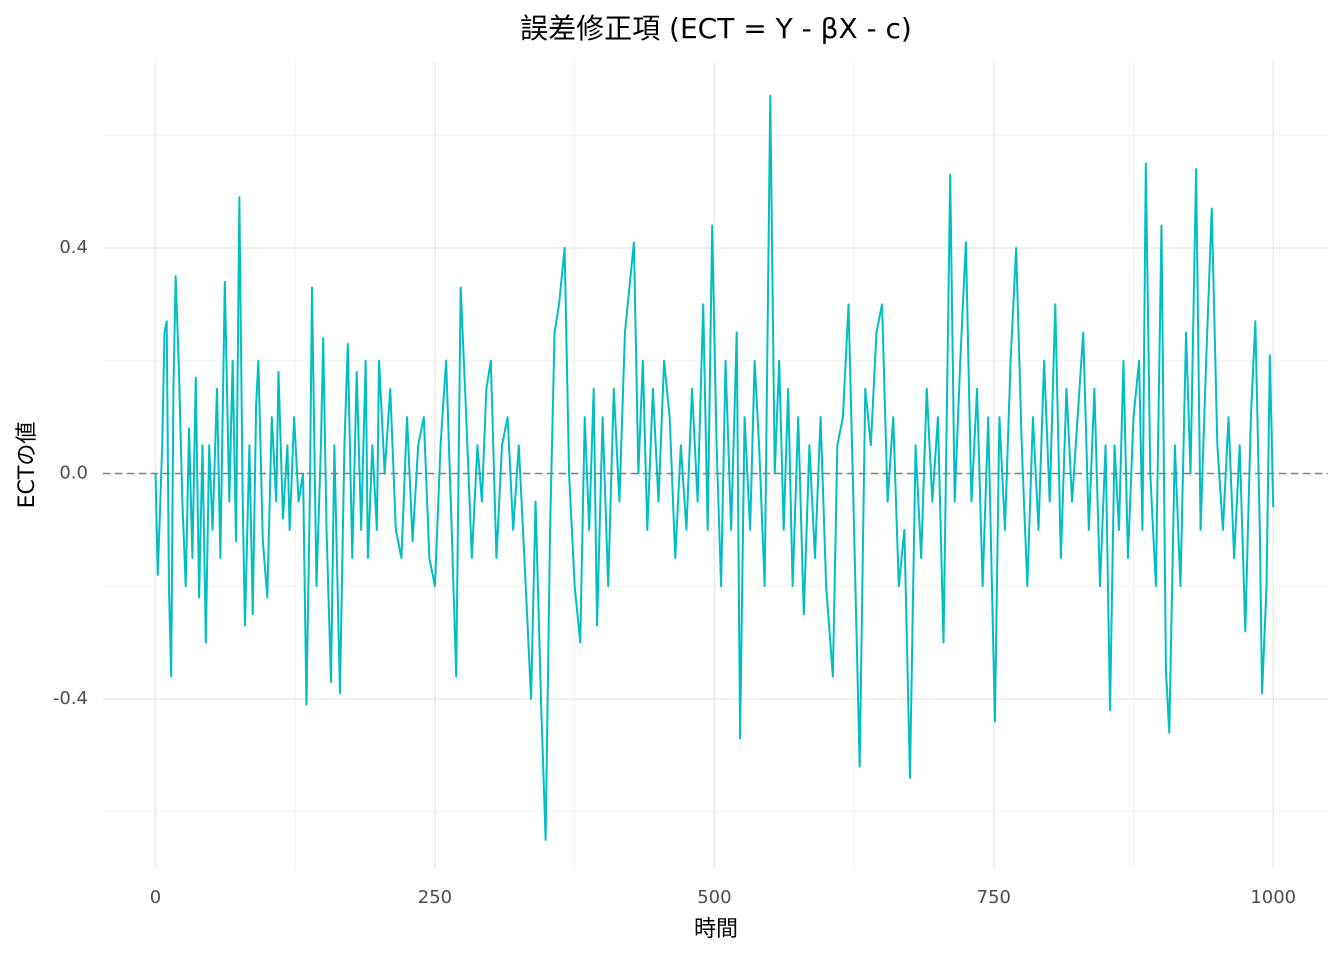  I want to click on y-tick-label: 0.4, so click(73, 247).